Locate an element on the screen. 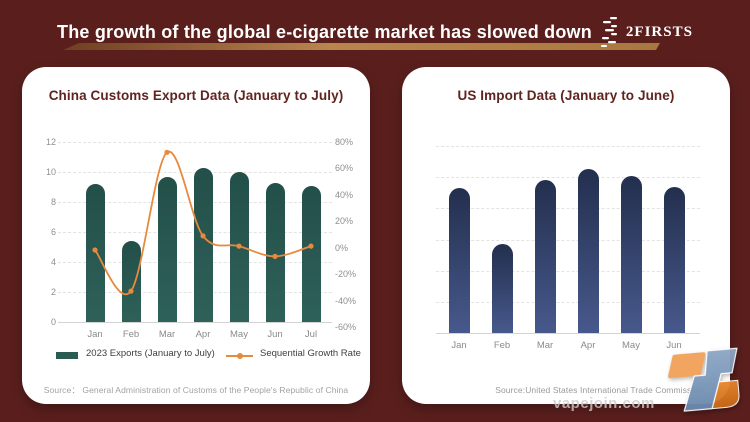  y-left-tick: 10 is located at coordinates (50, 172).